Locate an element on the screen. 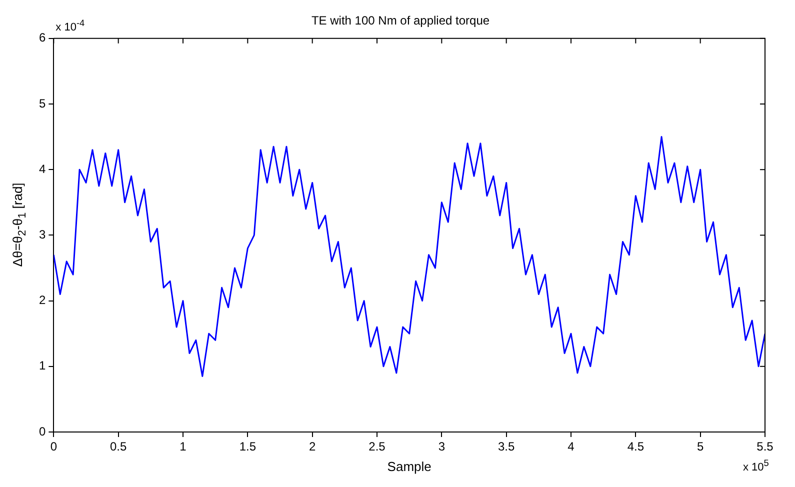  y-tick-label: 0 is located at coordinates (42, 431).